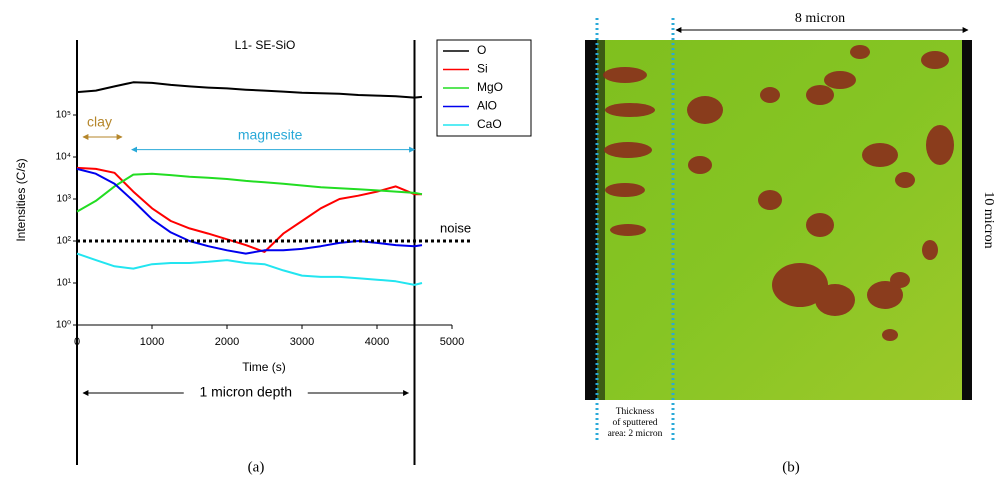  I want to click on legend-label: Si, so click(482, 69).